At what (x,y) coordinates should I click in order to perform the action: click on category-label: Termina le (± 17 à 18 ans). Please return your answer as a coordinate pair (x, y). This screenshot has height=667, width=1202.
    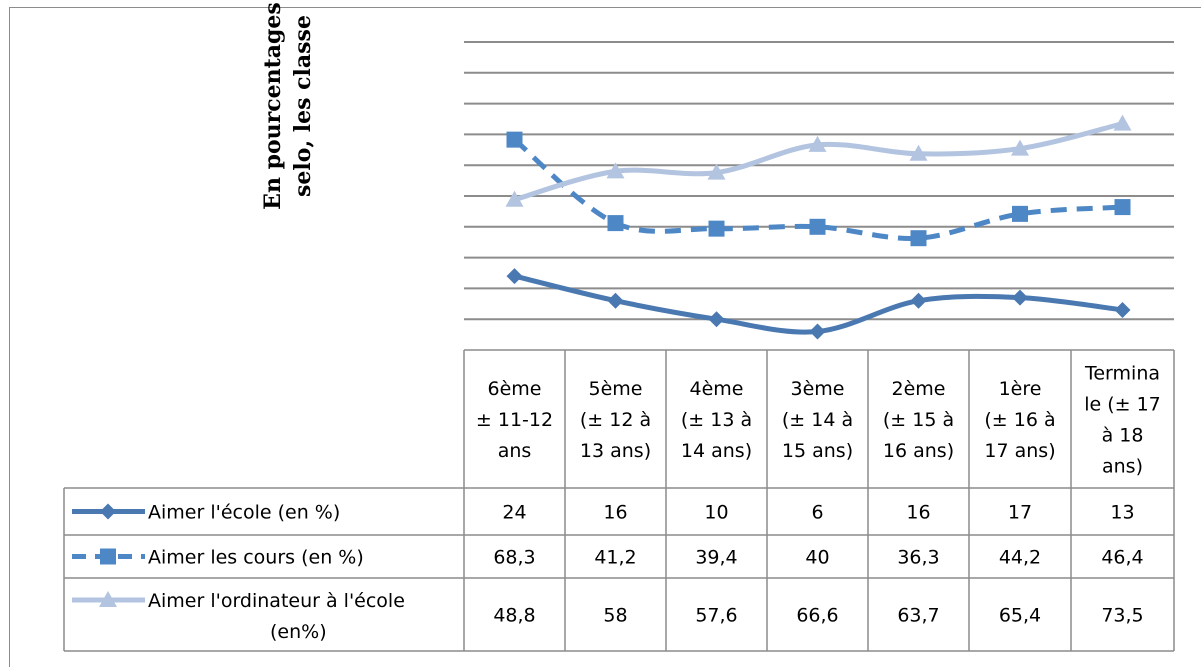
    Looking at the image, I should click on (1122, 419).